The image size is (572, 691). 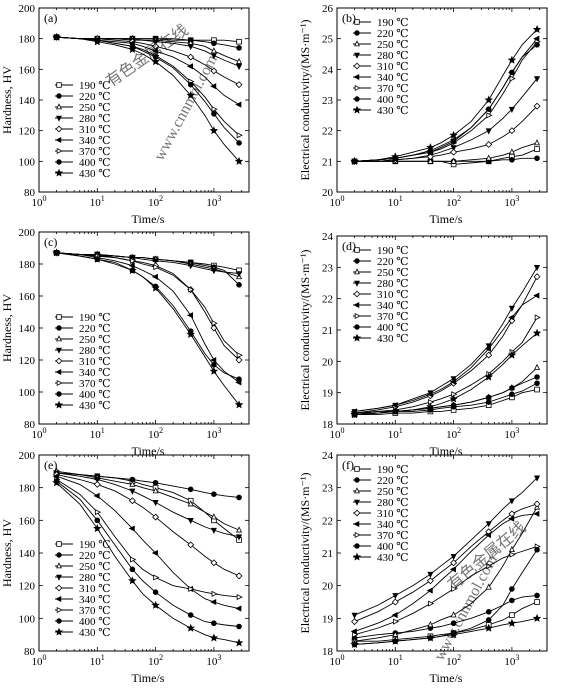 I want to click on panel-label: (e), so click(x=50, y=465).